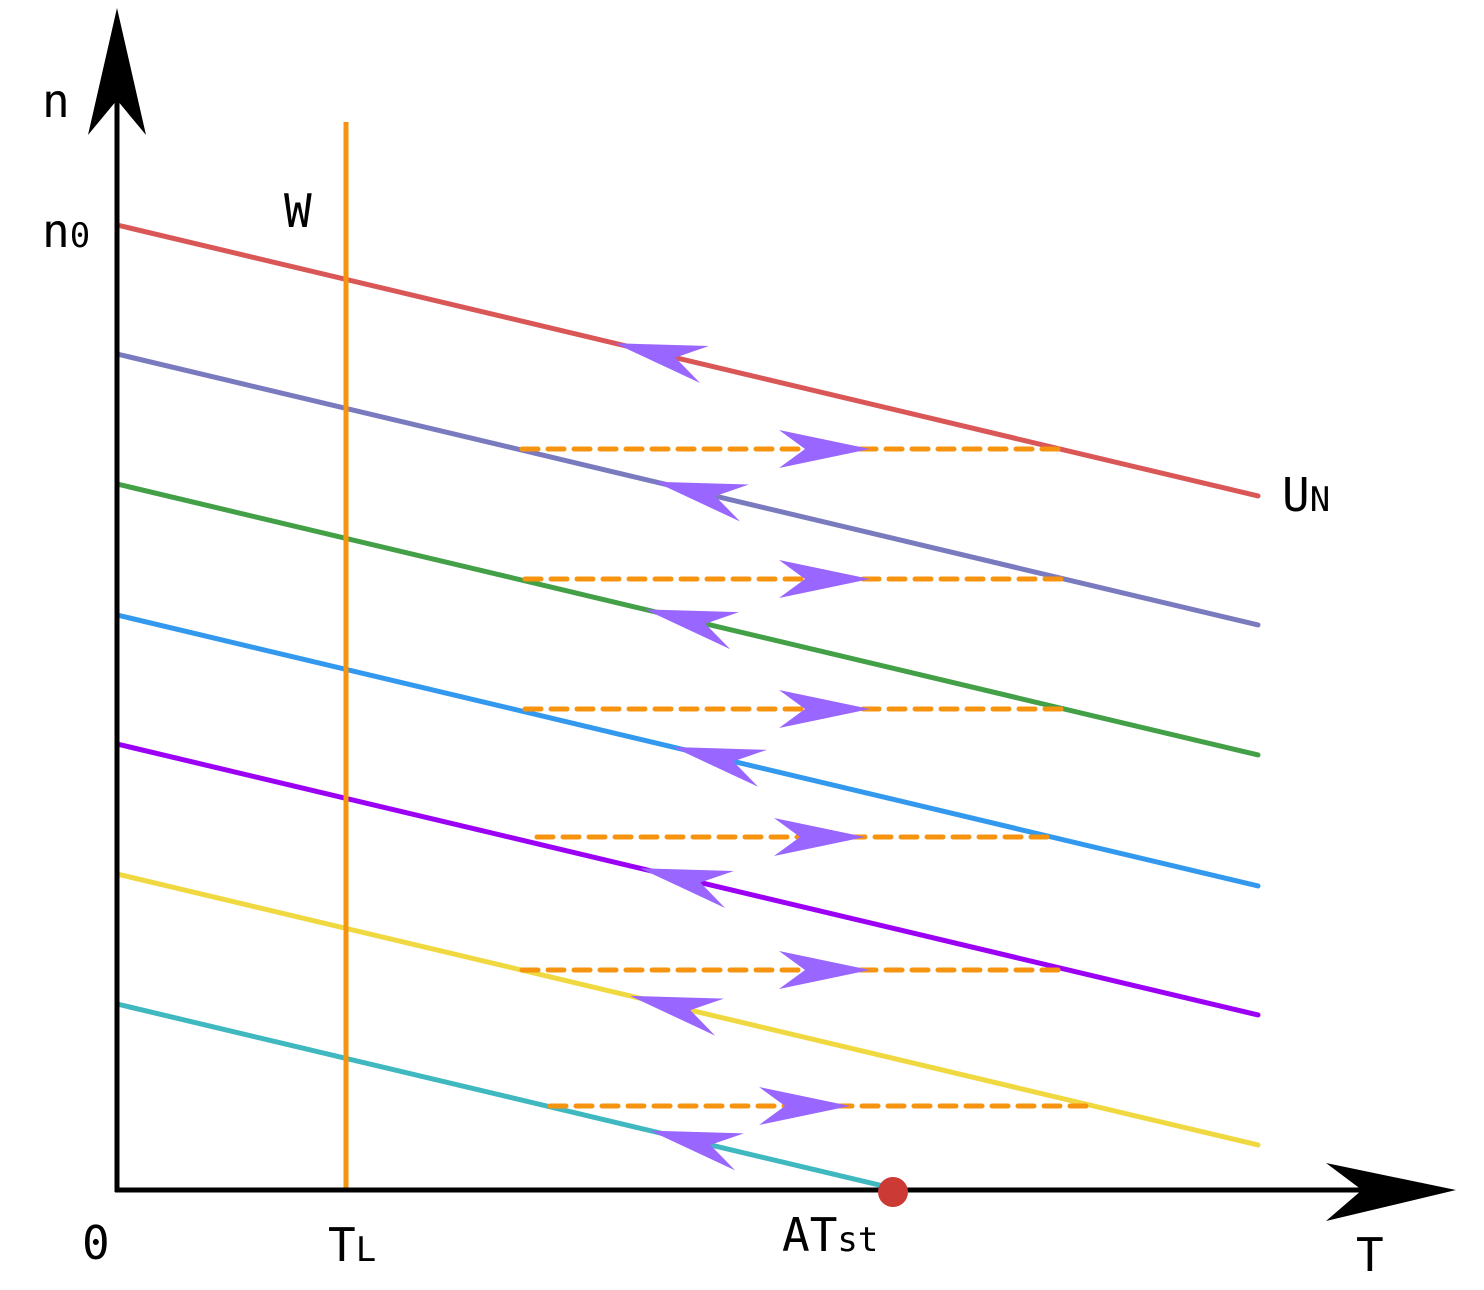 The height and width of the screenshot is (1290, 1484). What do you see at coordinates (298, 211) in the screenshot?
I see `w-label: W` at bounding box center [298, 211].